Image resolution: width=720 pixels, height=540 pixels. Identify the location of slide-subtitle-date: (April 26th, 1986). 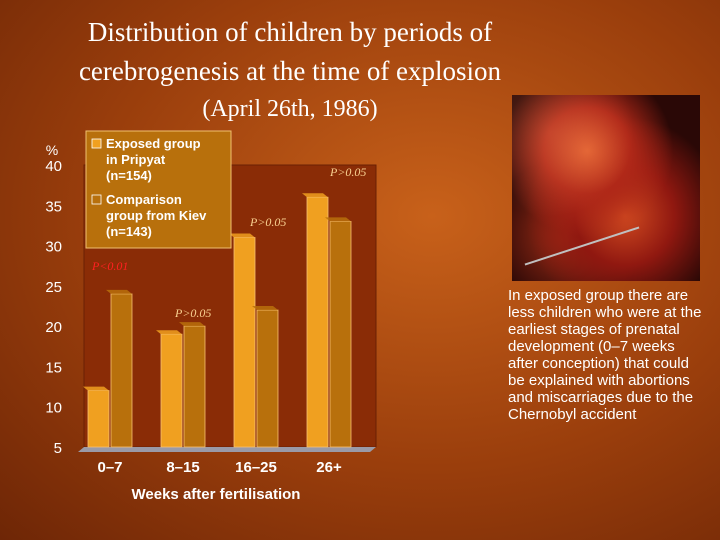
(290, 109).